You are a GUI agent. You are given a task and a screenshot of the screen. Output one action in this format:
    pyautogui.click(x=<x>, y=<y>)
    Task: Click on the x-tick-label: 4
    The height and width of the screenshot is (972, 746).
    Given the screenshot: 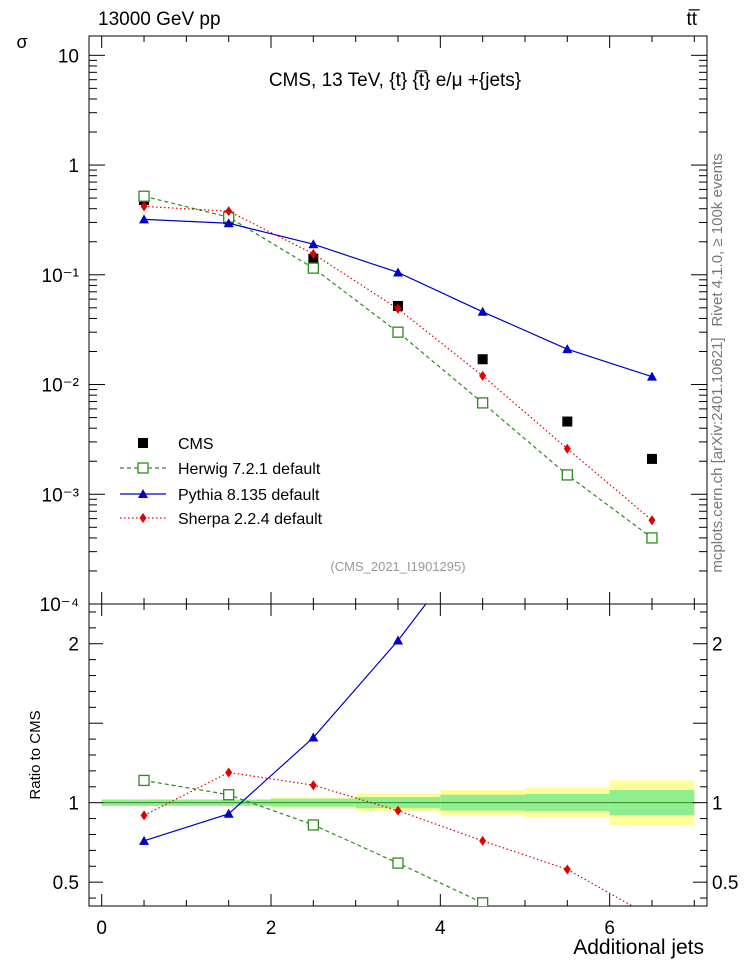 What is the action you would take?
    pyautogui.click(x=440, y=928)
    